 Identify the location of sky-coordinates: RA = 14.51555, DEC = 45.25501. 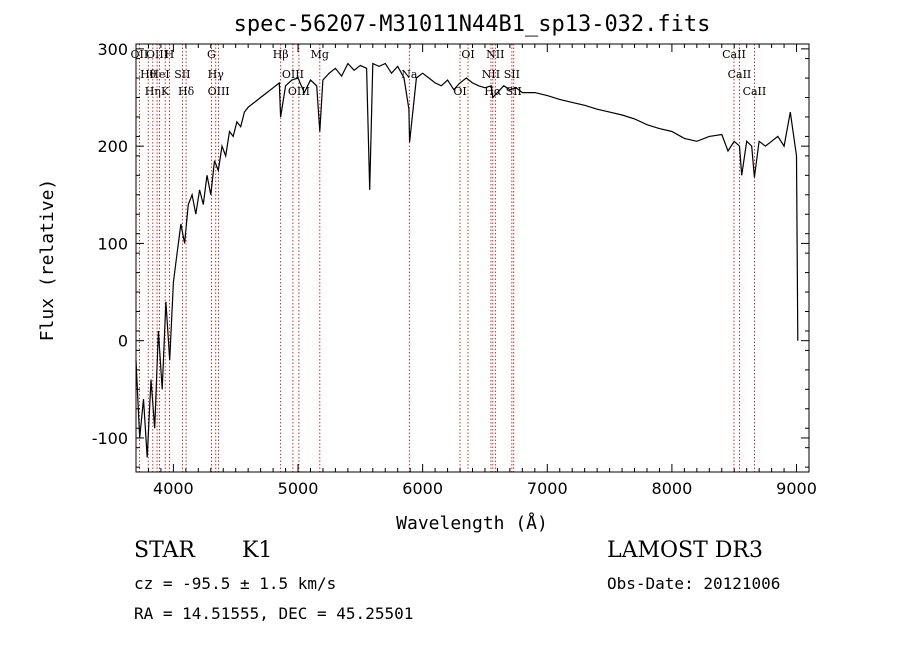
(274, 613).